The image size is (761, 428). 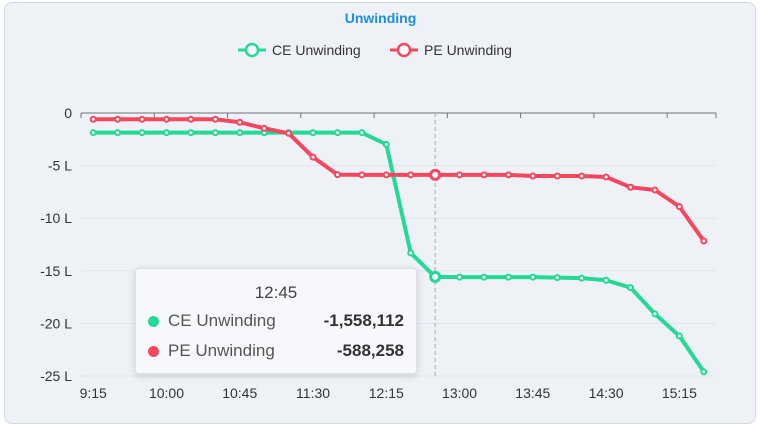 I want to click on x-tick-label: 13:45, so click(x=532, y=393).